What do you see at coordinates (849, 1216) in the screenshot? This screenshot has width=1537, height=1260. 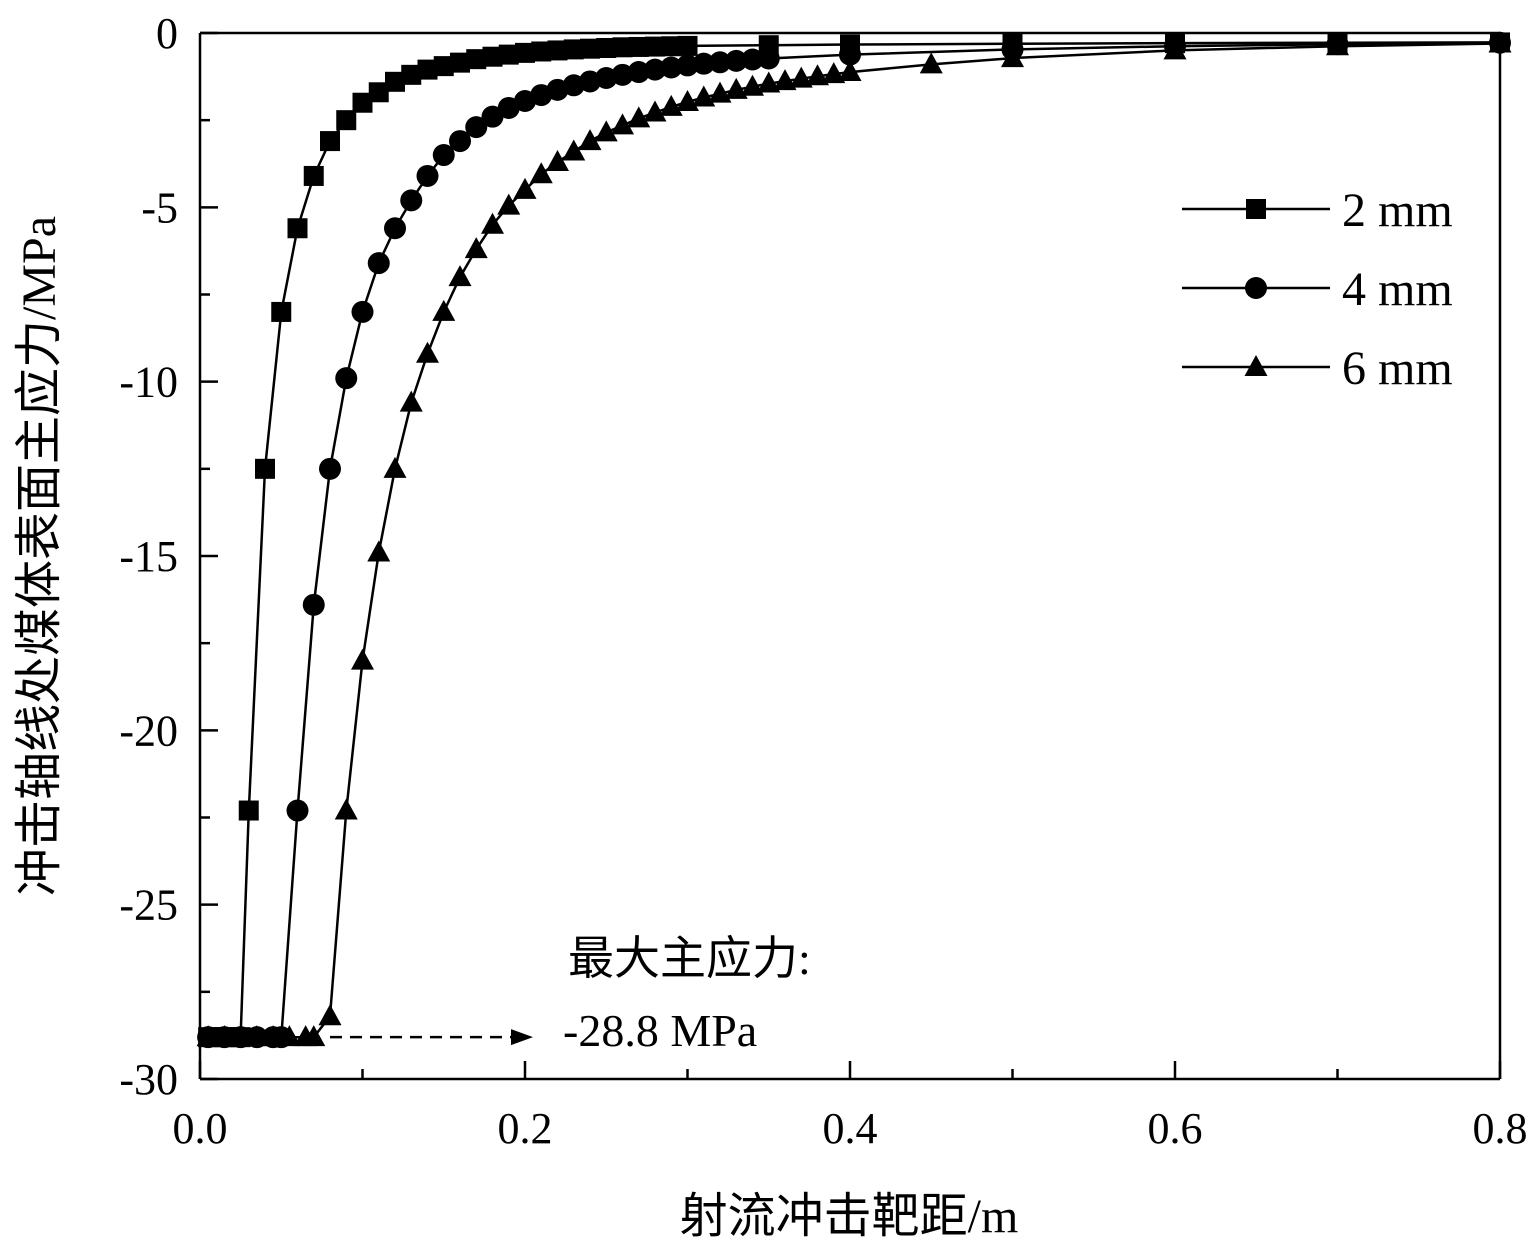 I see `x-axis-label: 射流冲击靶距/m` at bounding box center [849, 1216].